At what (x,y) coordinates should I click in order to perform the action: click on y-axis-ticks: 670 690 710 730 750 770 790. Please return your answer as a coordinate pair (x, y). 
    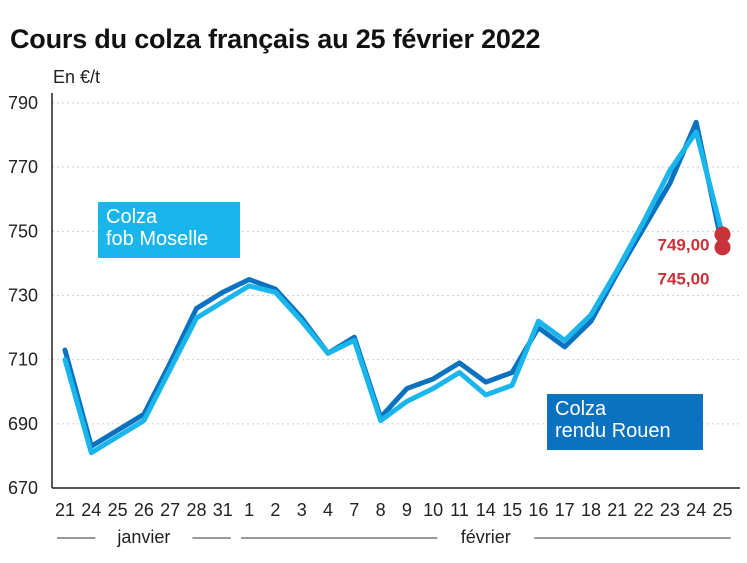
    Looking at the image, I should click on (23, 295).